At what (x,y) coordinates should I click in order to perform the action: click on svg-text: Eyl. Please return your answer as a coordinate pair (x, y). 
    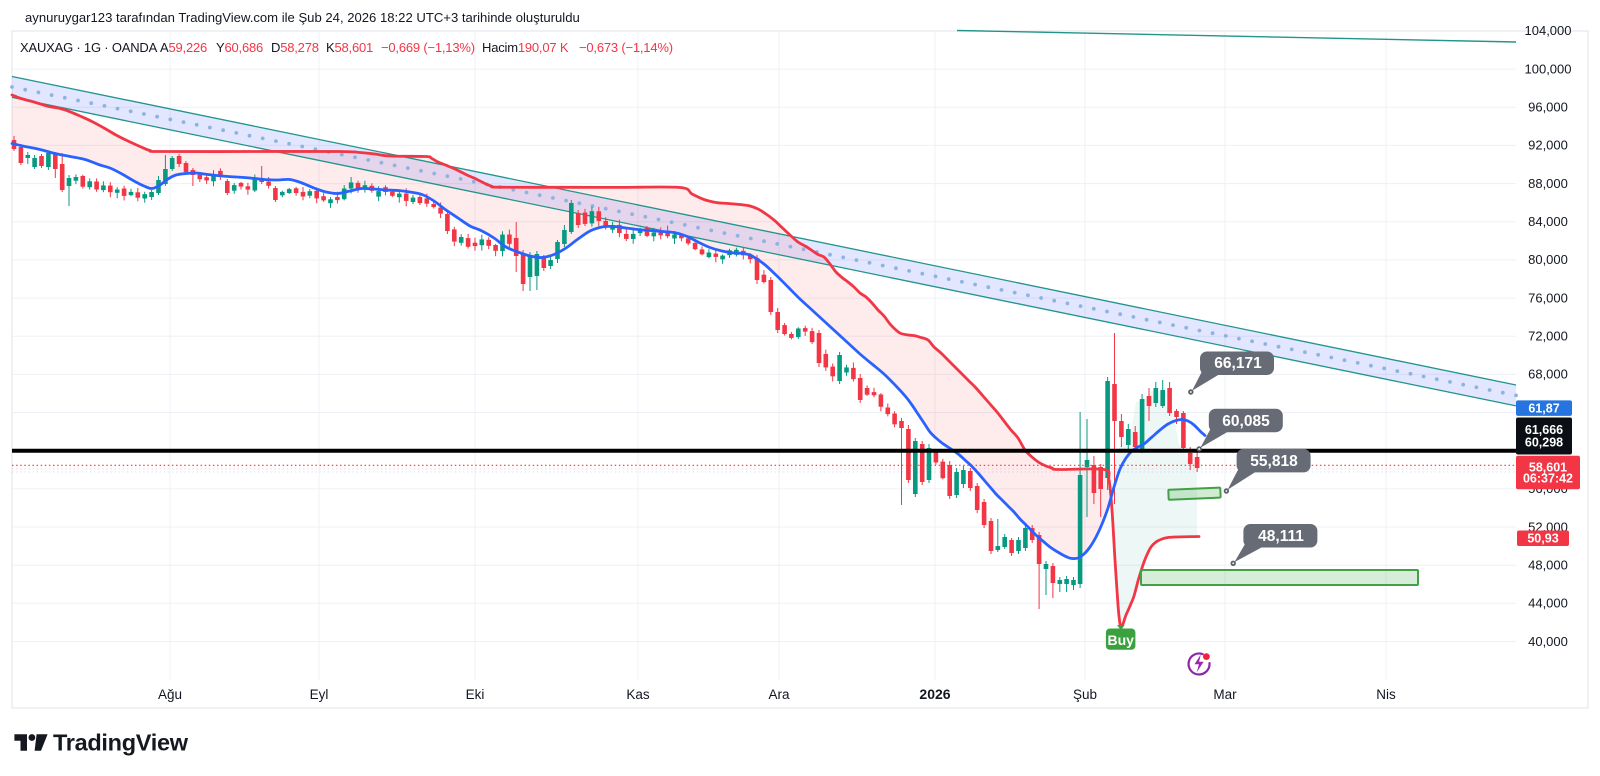
    Looking at the image, I should click on (319, 694).